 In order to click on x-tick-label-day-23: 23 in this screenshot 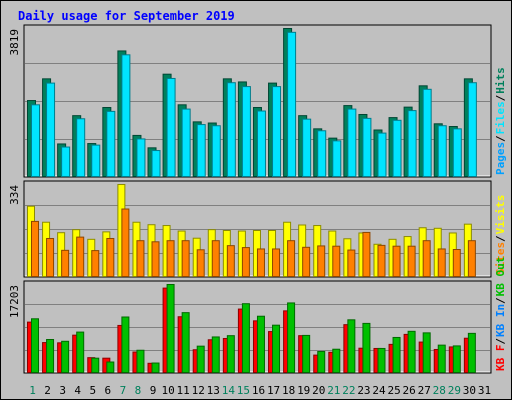, I will do `click(363, 390)`.